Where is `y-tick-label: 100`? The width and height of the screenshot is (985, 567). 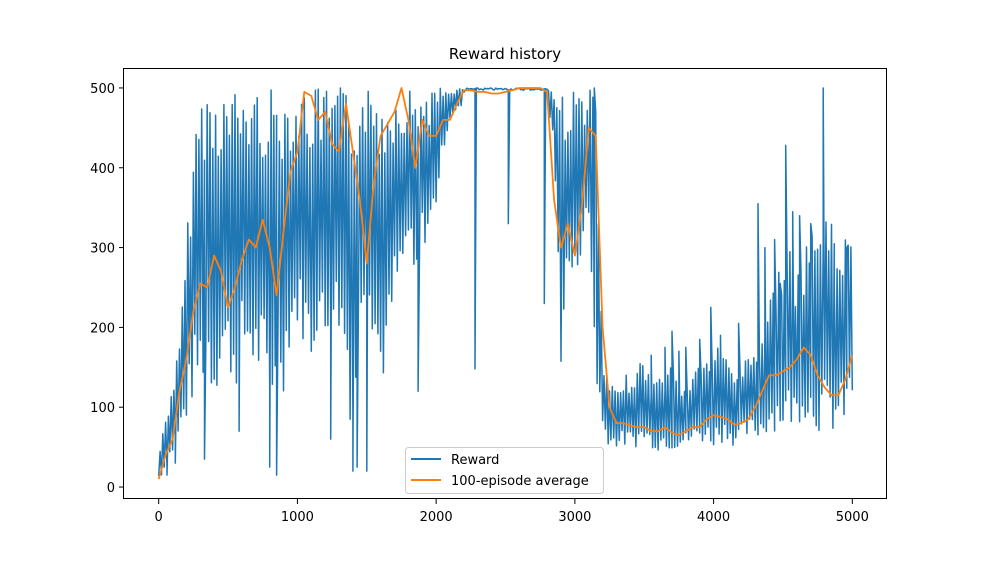 y-tick-label: 100 is located at coordinates (102, 408).